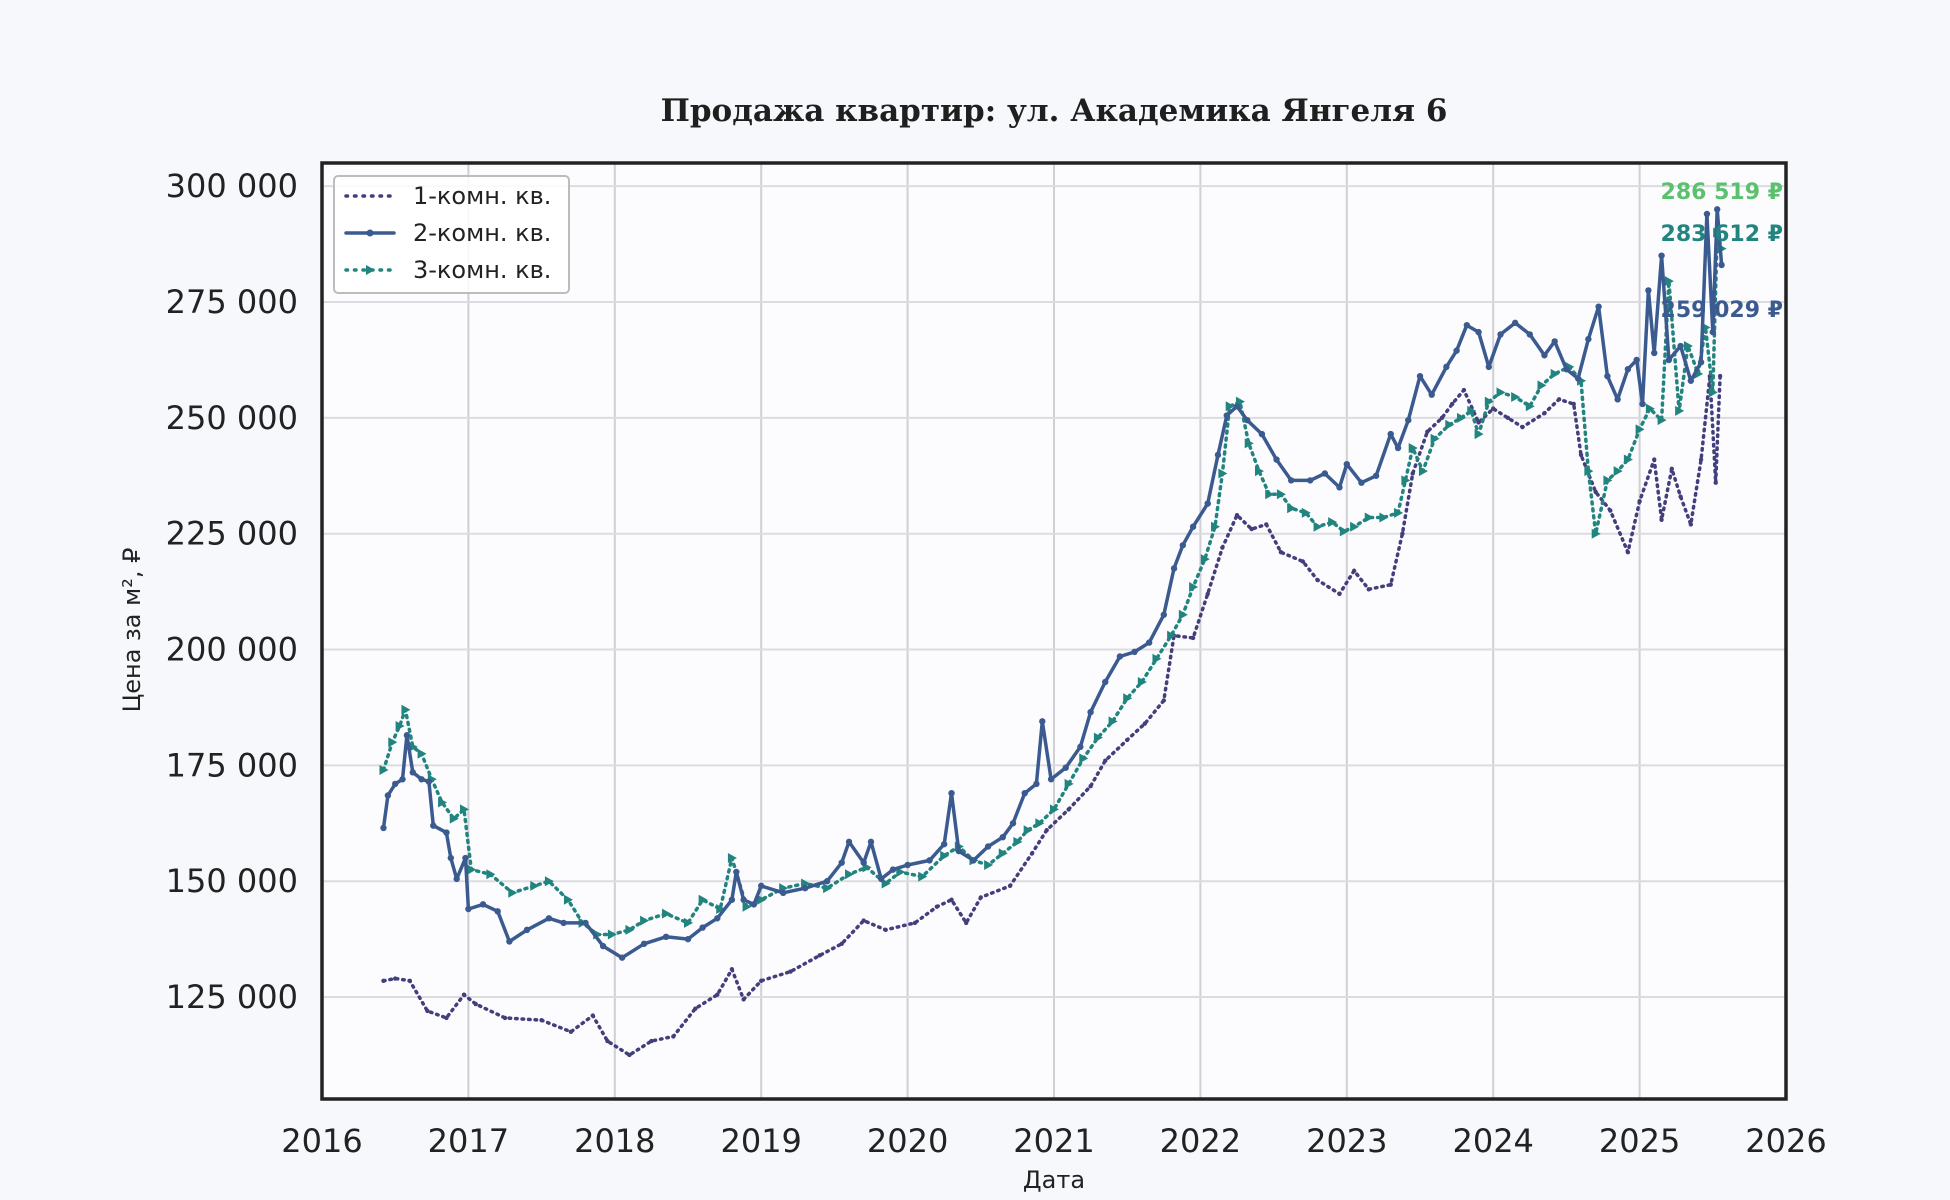  Describe the element at coordinates (1722, 192) in the screenshot. I see `end-value-label: 286 519 ₽` at that location.